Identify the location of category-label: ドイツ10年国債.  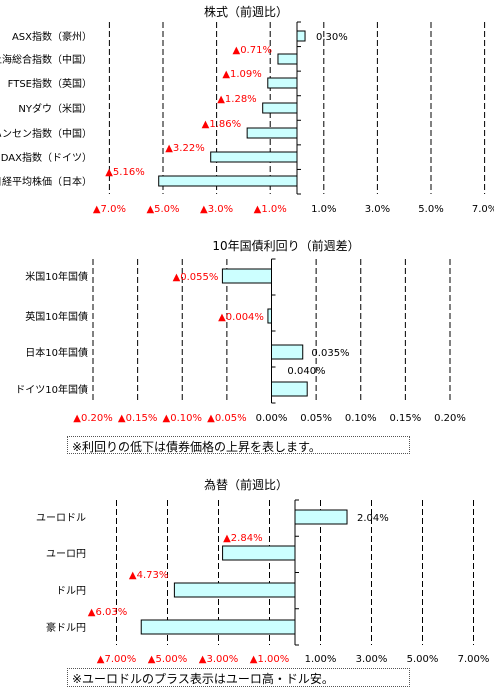
(51, 389).